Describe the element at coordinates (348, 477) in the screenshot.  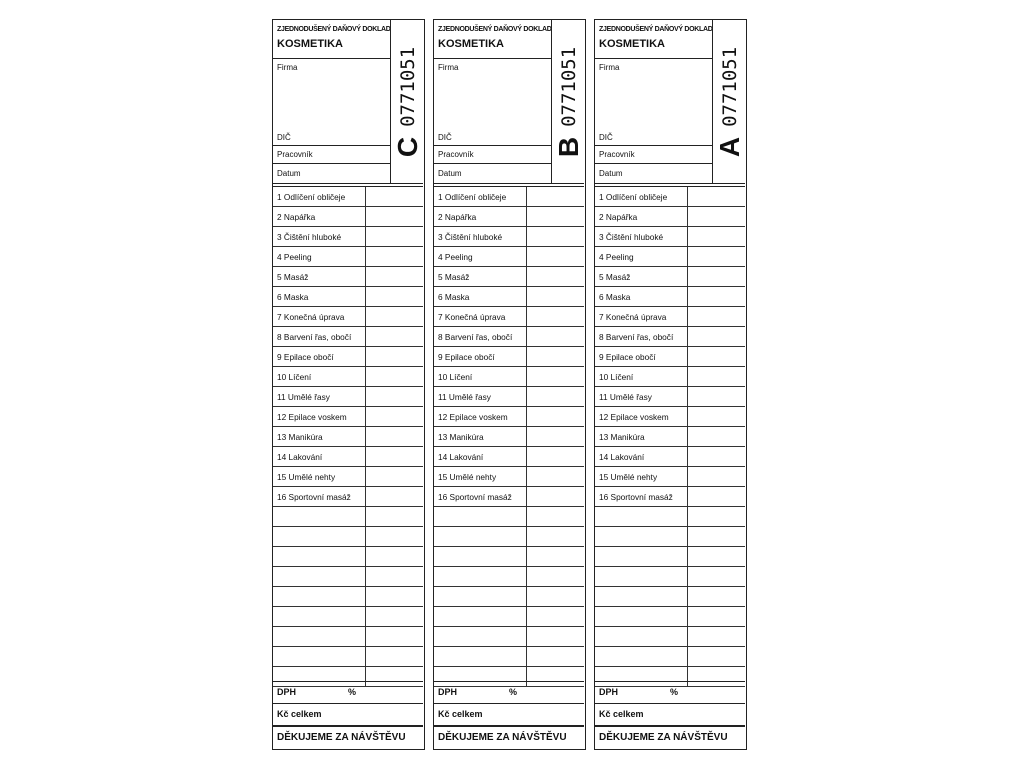
I see `service-row: 15 Umělé nehty` at that location.